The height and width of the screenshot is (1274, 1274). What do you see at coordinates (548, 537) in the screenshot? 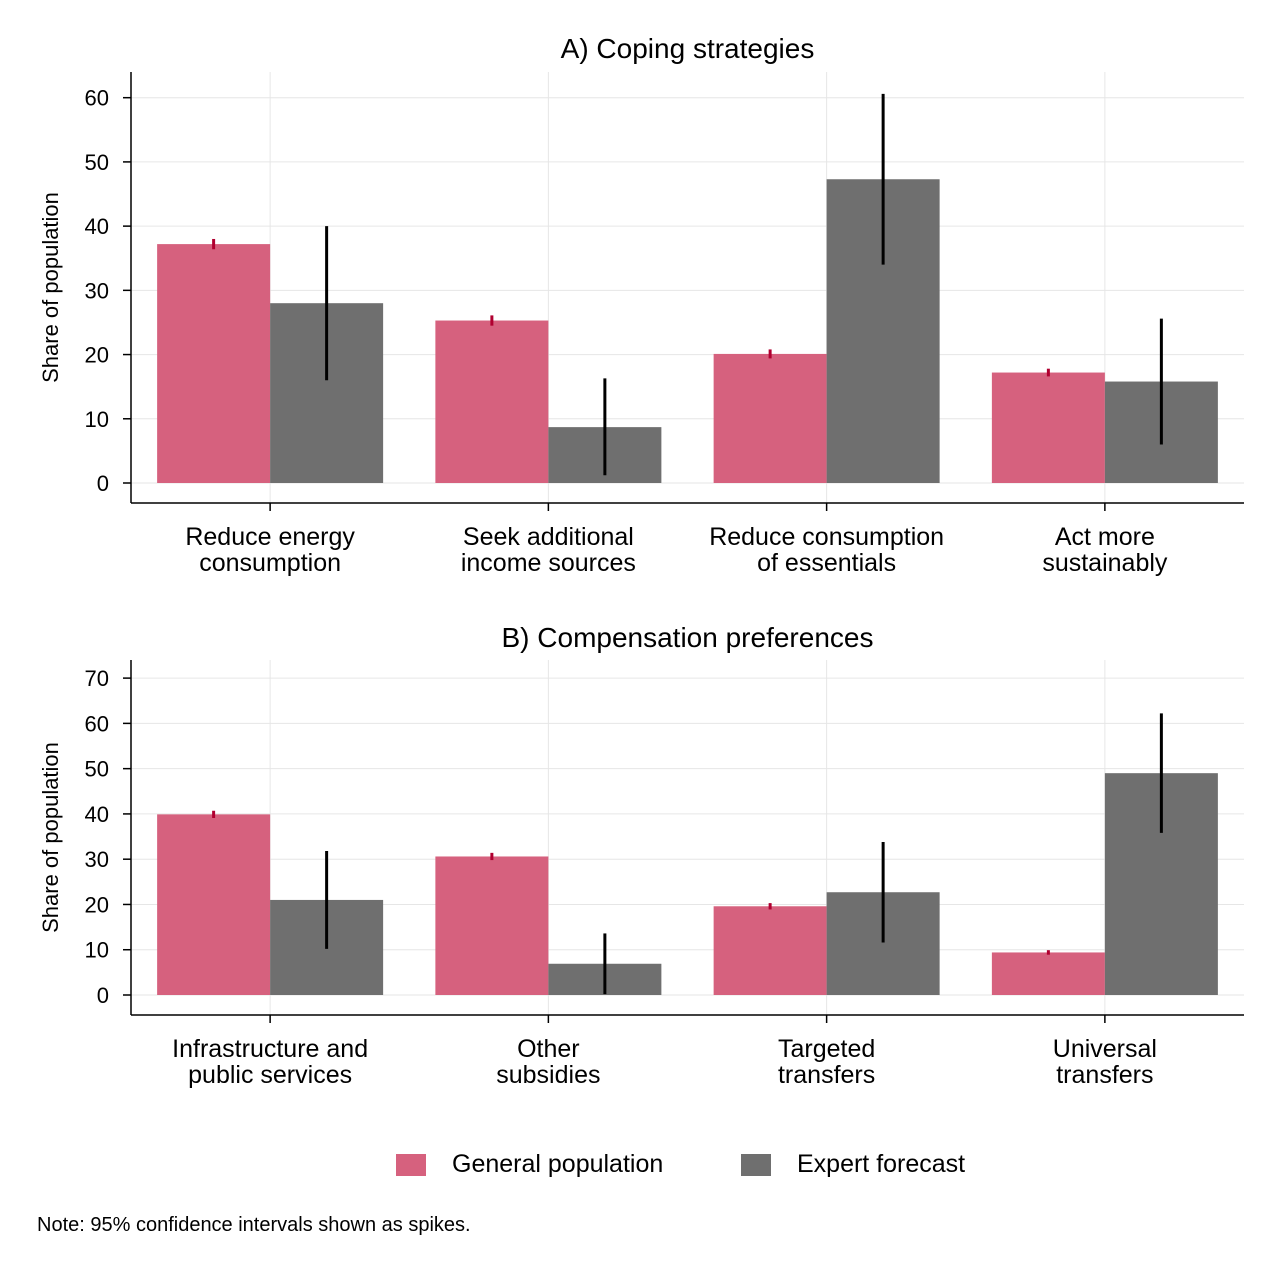
I see `category-label-line: Seek additional` at bounding box center [548, 537].